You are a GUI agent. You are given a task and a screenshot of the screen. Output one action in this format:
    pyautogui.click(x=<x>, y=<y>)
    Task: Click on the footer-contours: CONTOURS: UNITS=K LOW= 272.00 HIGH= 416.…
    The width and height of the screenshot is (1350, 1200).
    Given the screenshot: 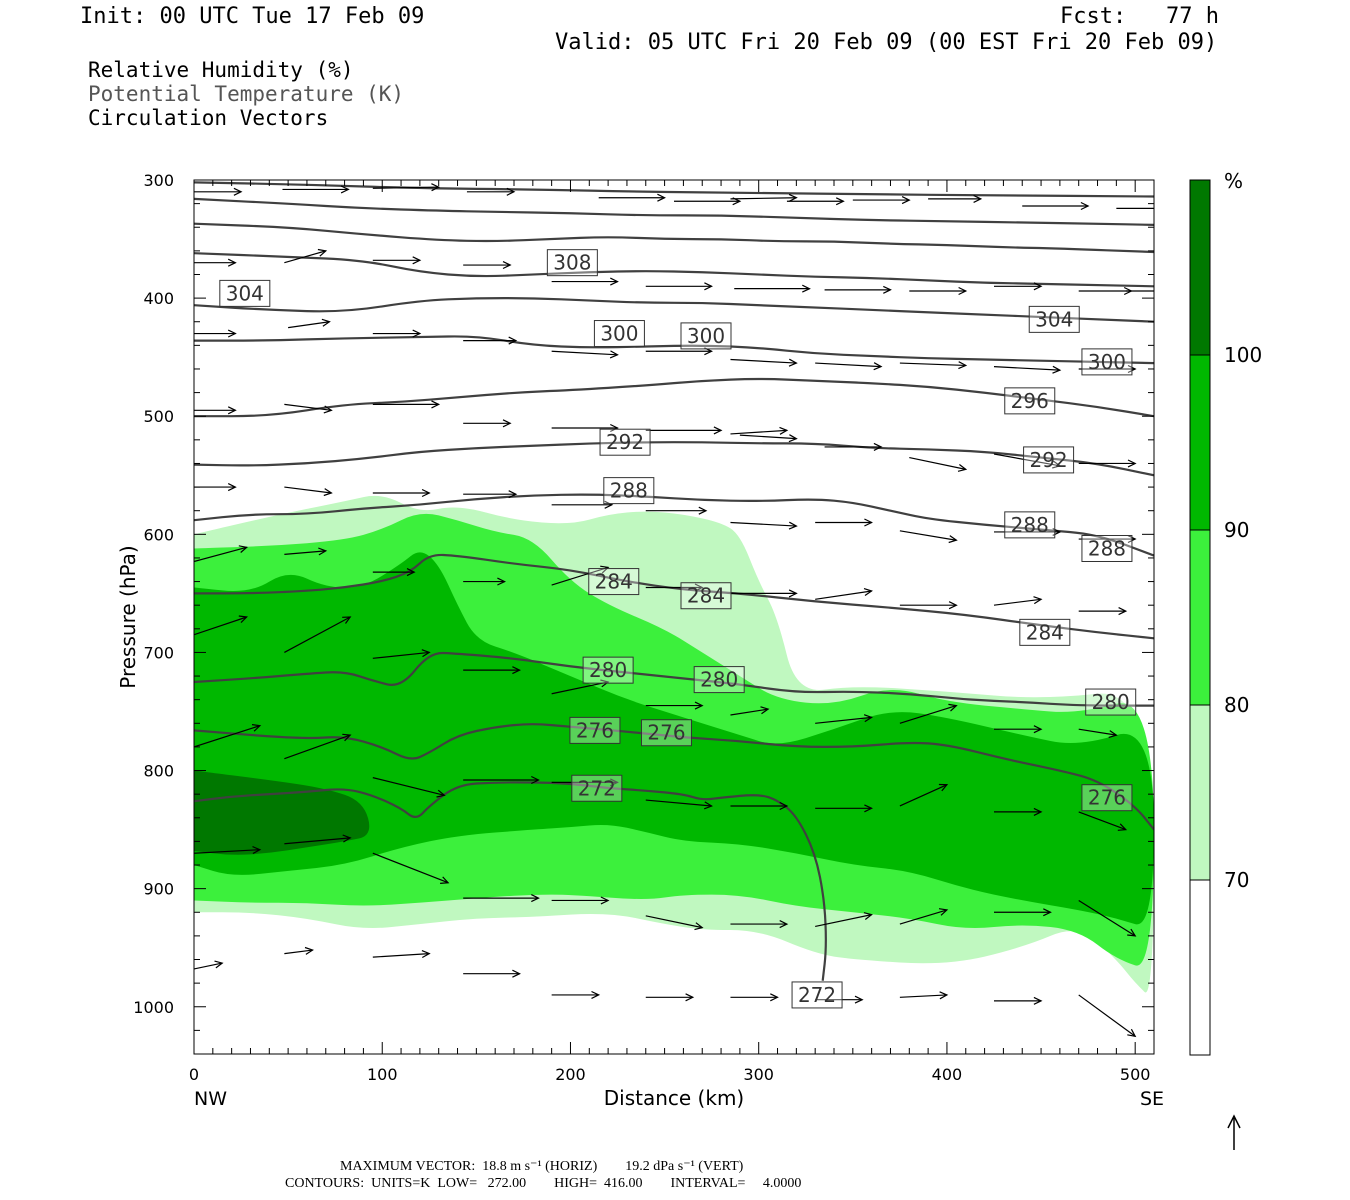 What is the action you would take?
    pyautogui.click(x=543, y=1183)
    